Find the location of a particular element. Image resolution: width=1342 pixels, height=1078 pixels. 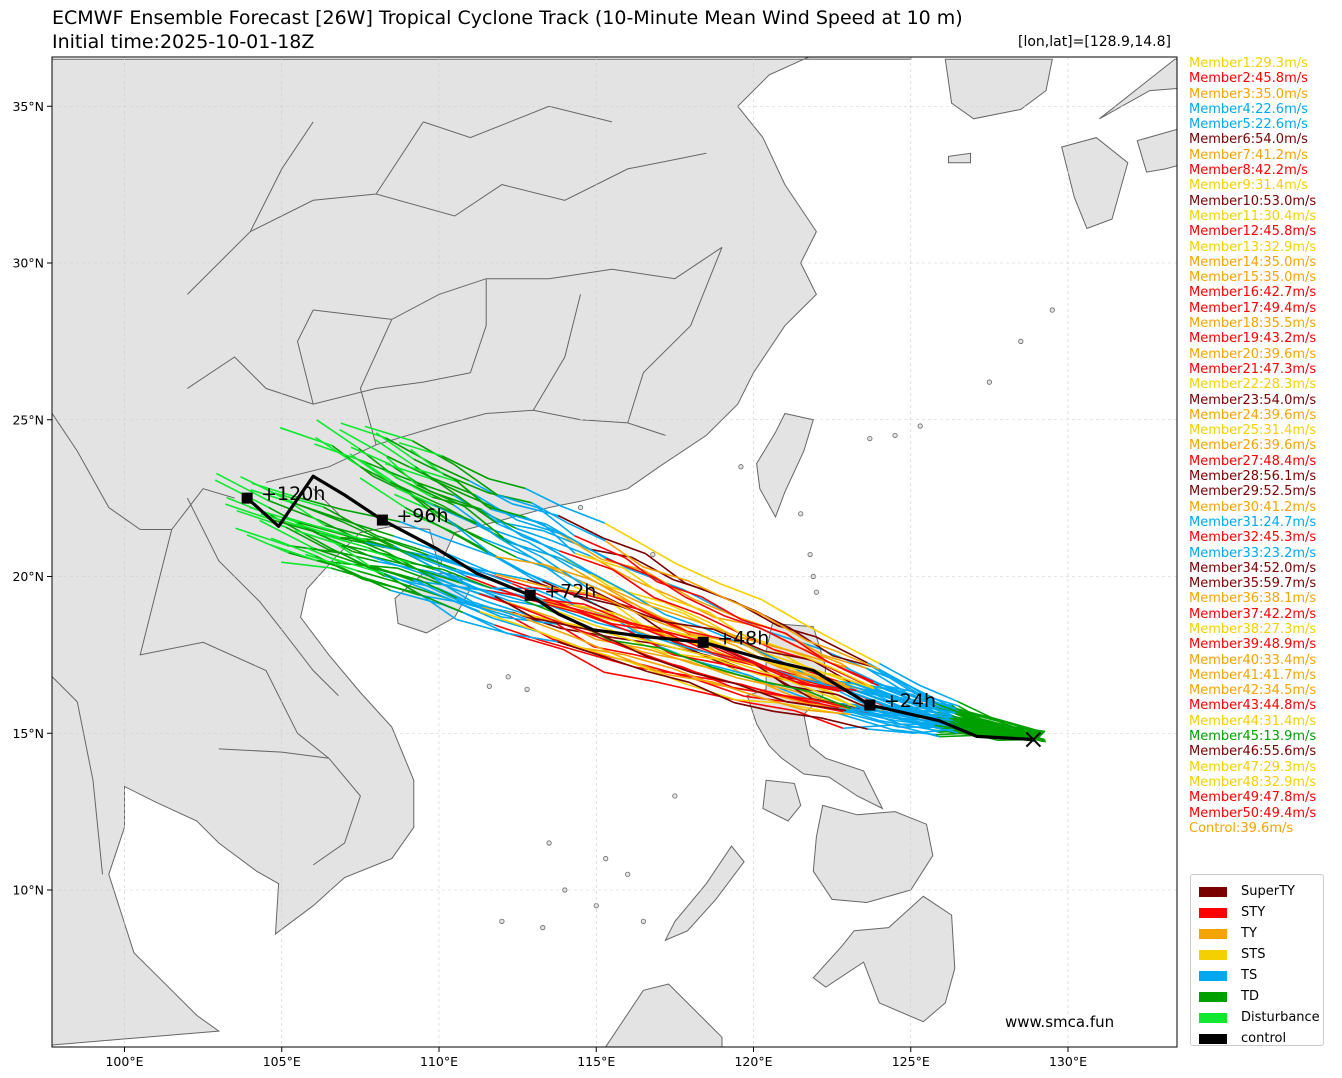

member-entry: Member26:39.6m/s is located at coordinates (1253, 446).